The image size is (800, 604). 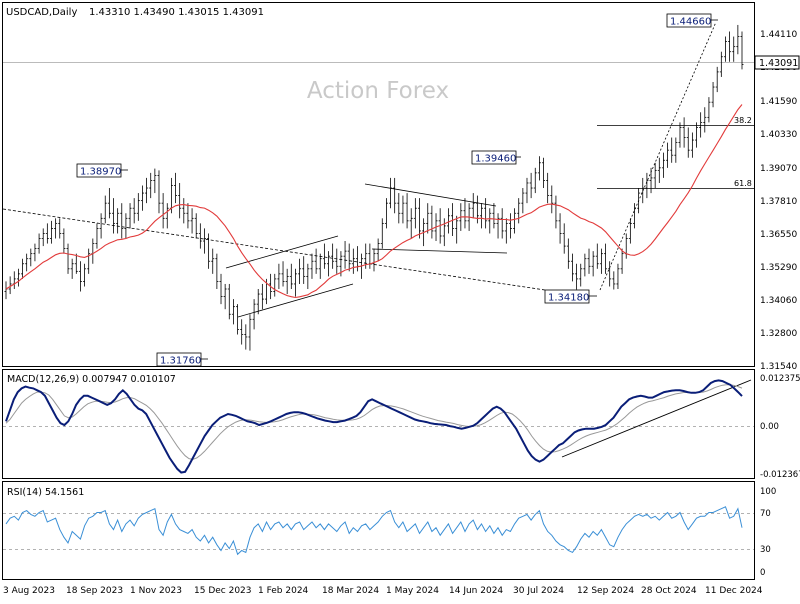 I want to click on x-tick-label: 1 May 2024, so click(x=412, y=591).